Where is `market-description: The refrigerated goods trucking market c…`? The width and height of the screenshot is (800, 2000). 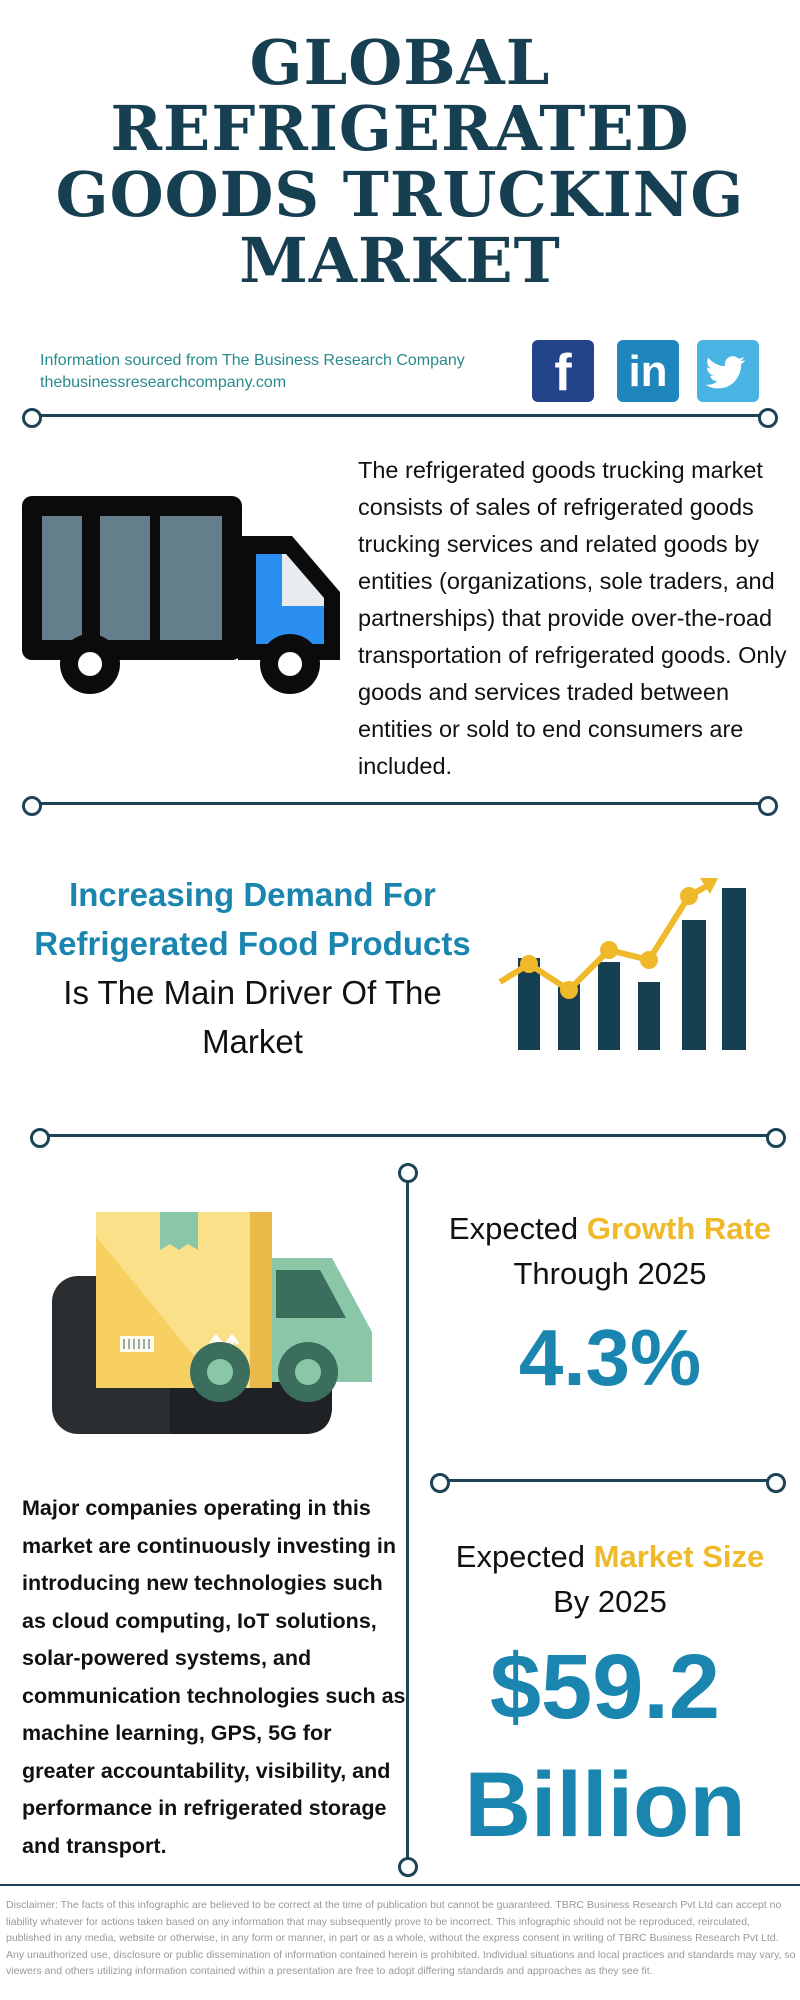
market-description: The refrigerated goods trucking market c… is located at coordinates (572, 618).